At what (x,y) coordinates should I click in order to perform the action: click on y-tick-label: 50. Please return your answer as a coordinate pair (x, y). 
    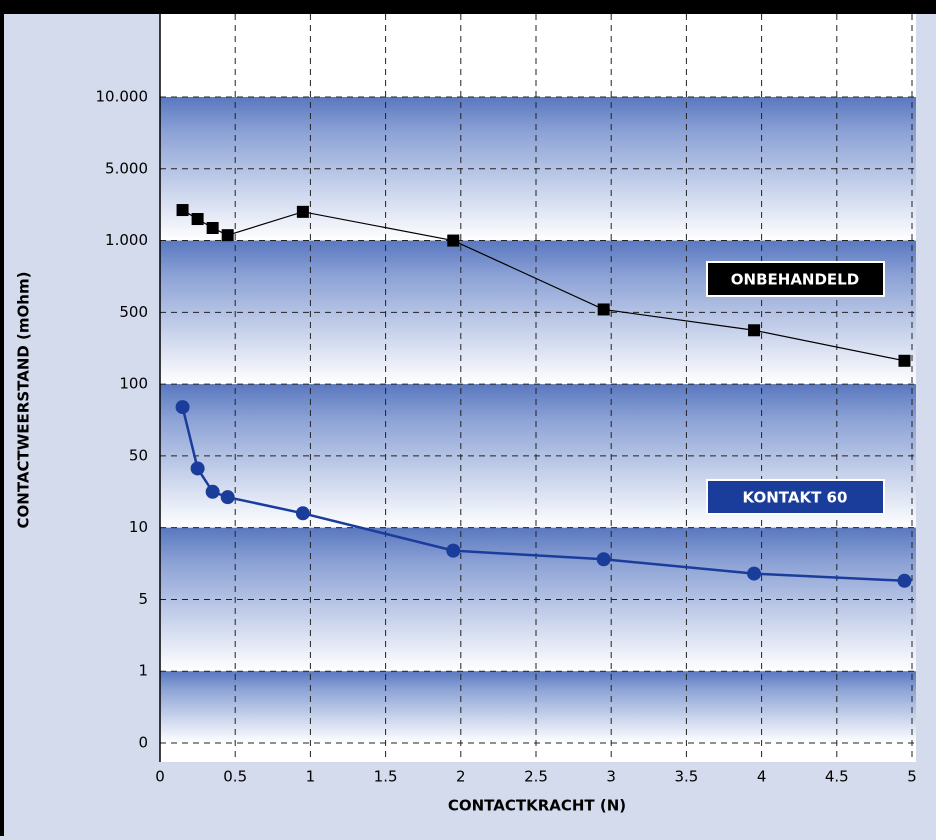
    Looking at the image, I should click on (138, 455).